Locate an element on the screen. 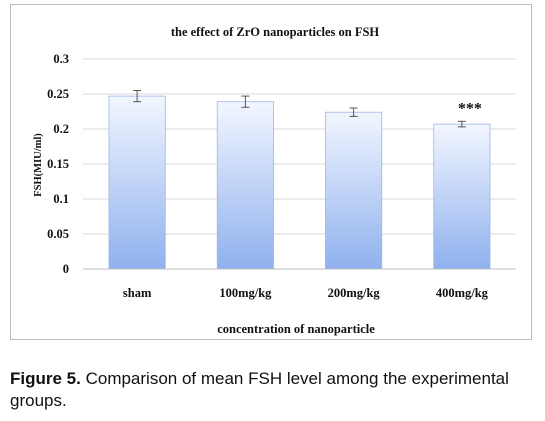 The width and height of the screenshot is (545, 421). y-axis-ticks: 0 0.05 0.1 0.15 0.2 0.25 0.3 is located at coordinates (58, 164).